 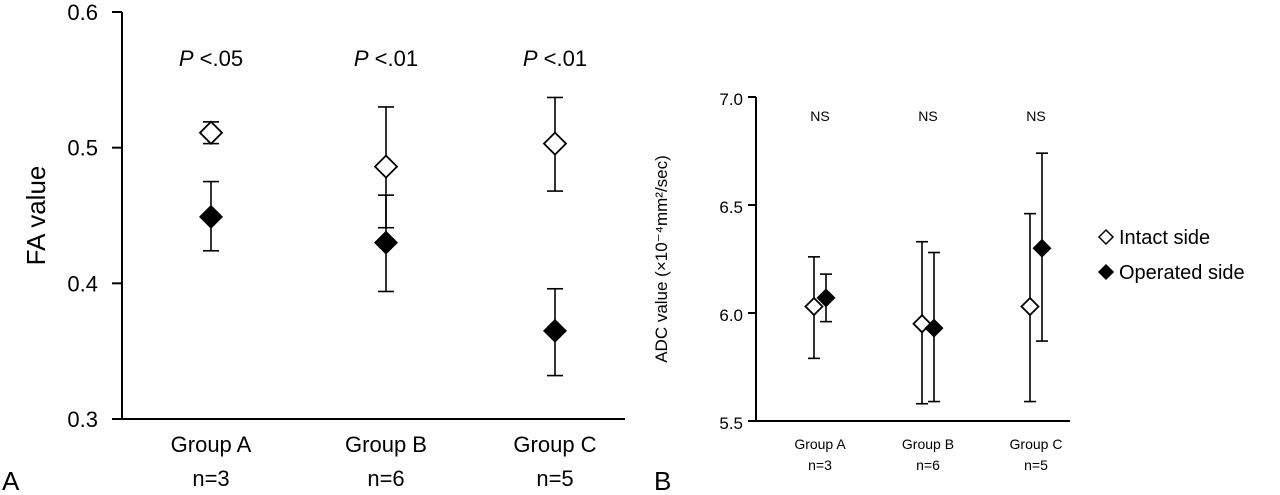 I want to click on significance-annotation: P <.05, so click(x=211, y=58).